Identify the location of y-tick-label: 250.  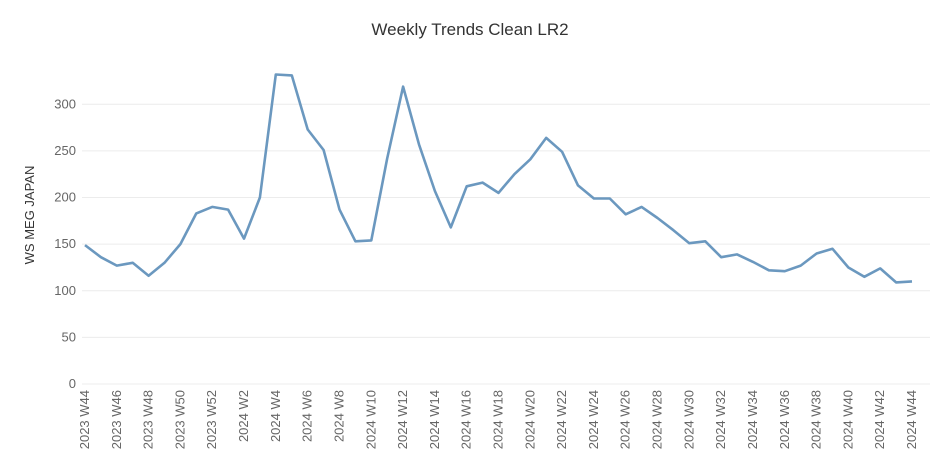
(65, 150).